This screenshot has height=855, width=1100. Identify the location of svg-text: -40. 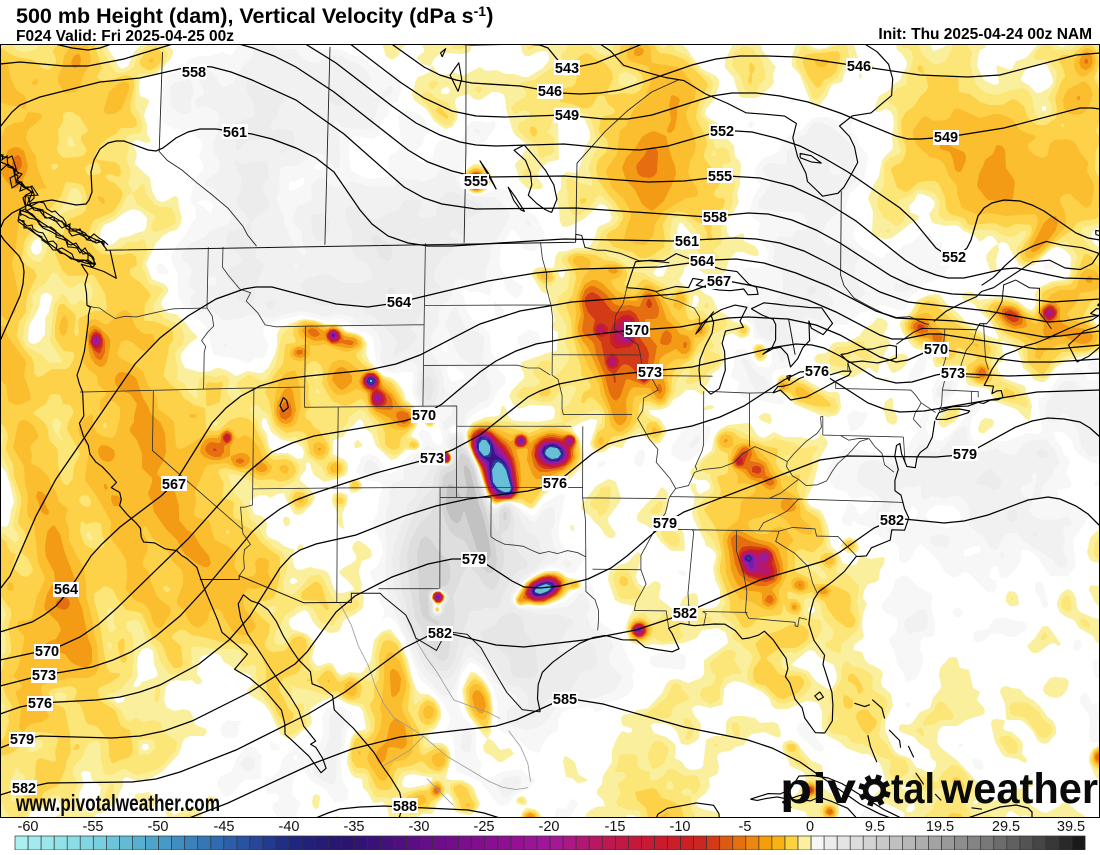
(289, 827).